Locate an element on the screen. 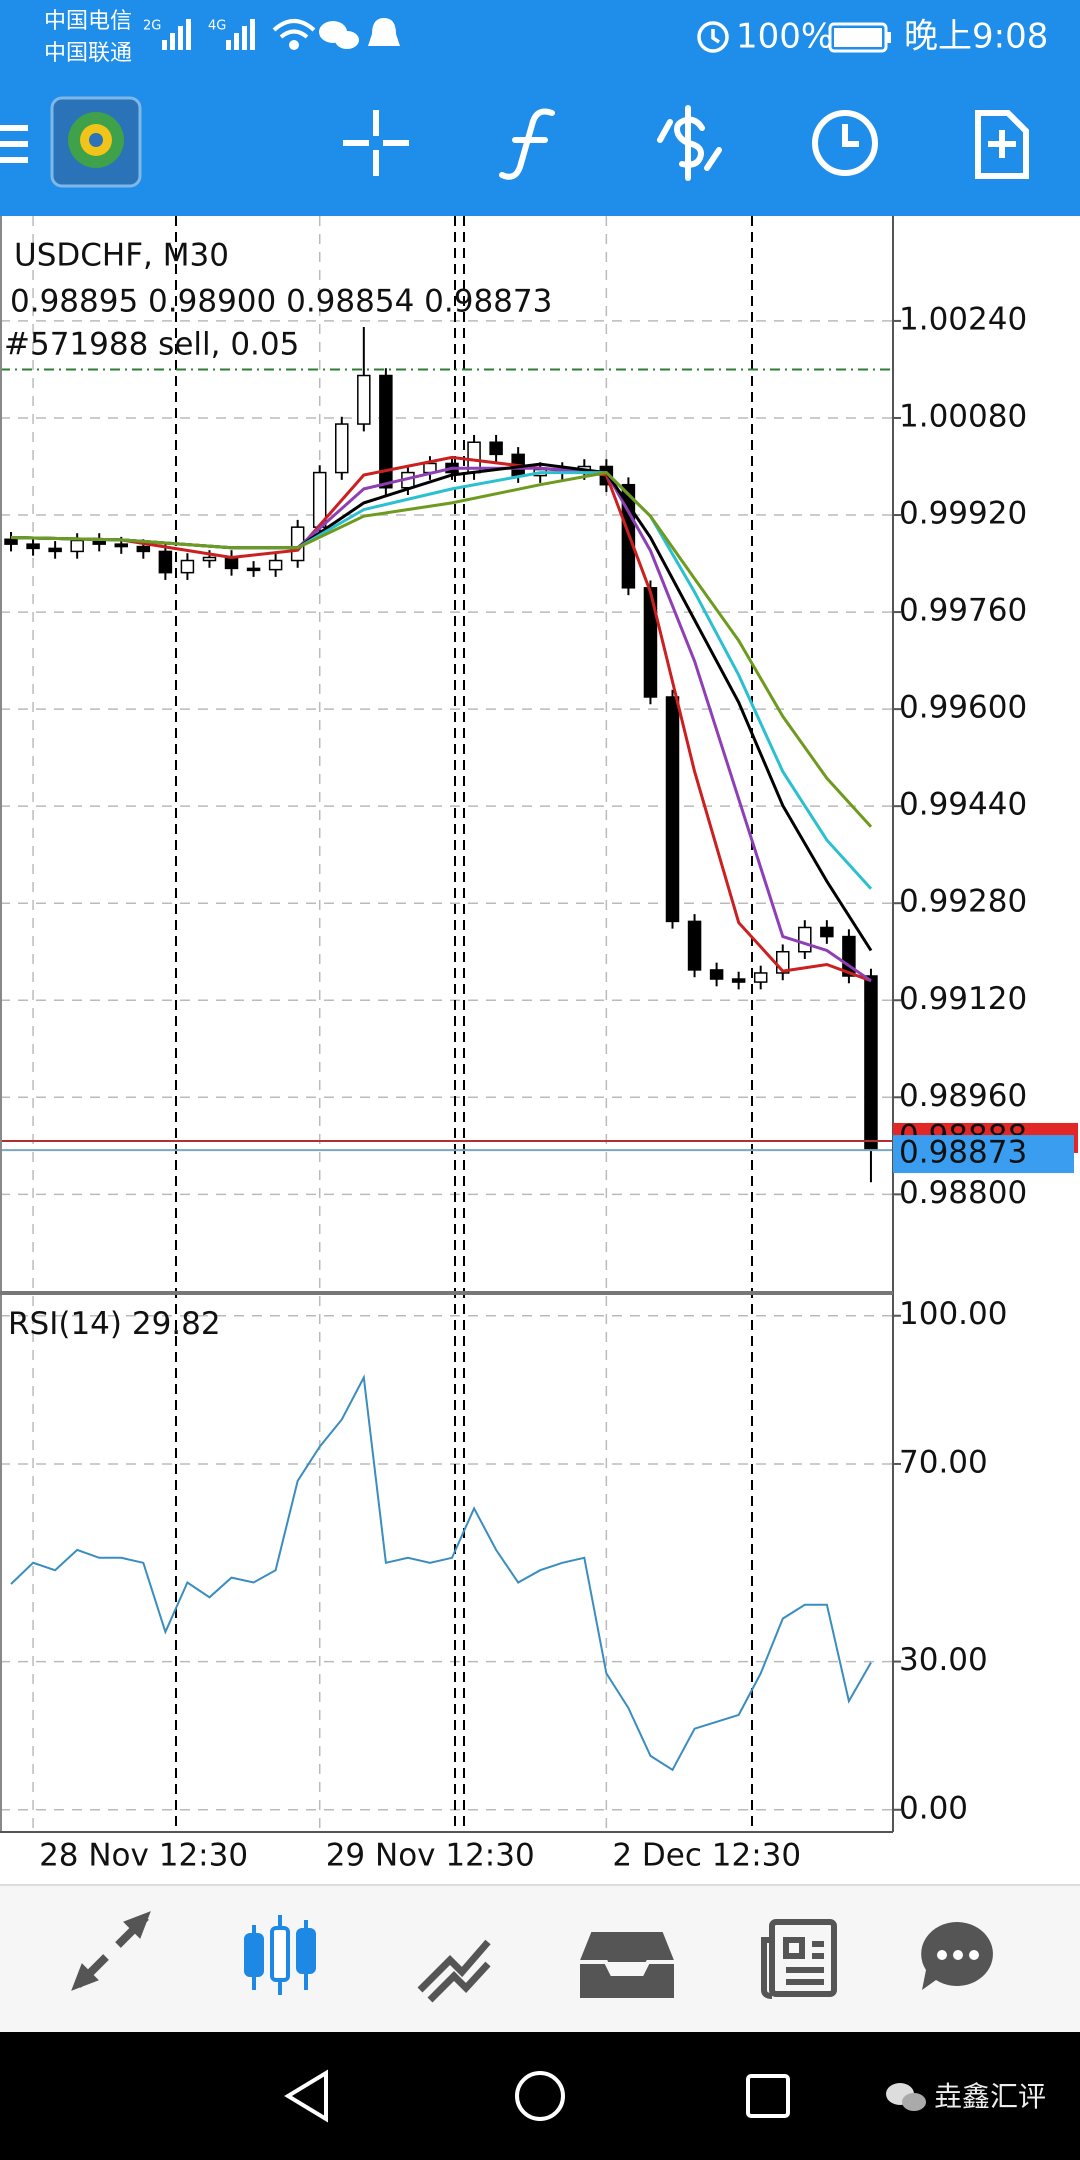 The image size is (1080, 2160). menu-button is located at coordinates (14, 144).